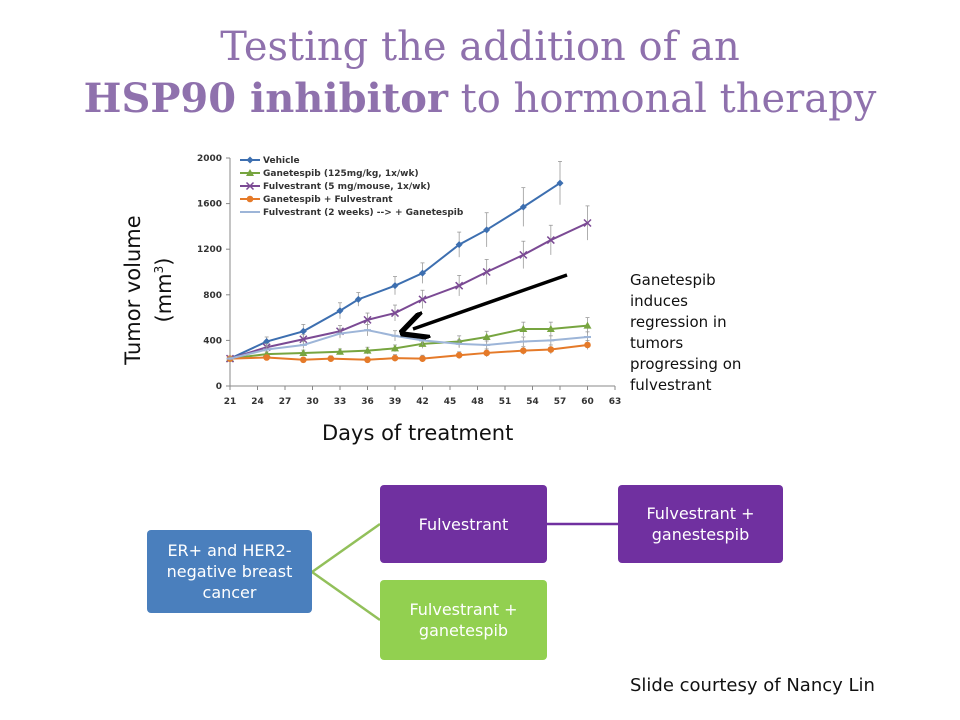  Describe the element at coordinates (229, 571) in the screenshot. I see `flow-box-er-her2: ER+ and HER2-negative breast cancer` at that location.